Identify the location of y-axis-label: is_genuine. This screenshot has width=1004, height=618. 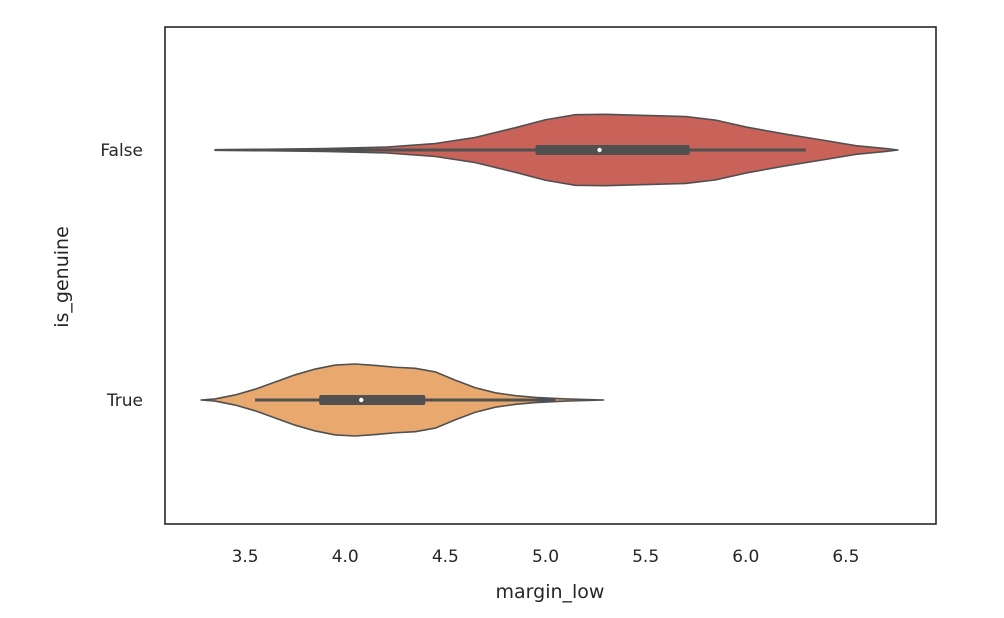
(62, 277).